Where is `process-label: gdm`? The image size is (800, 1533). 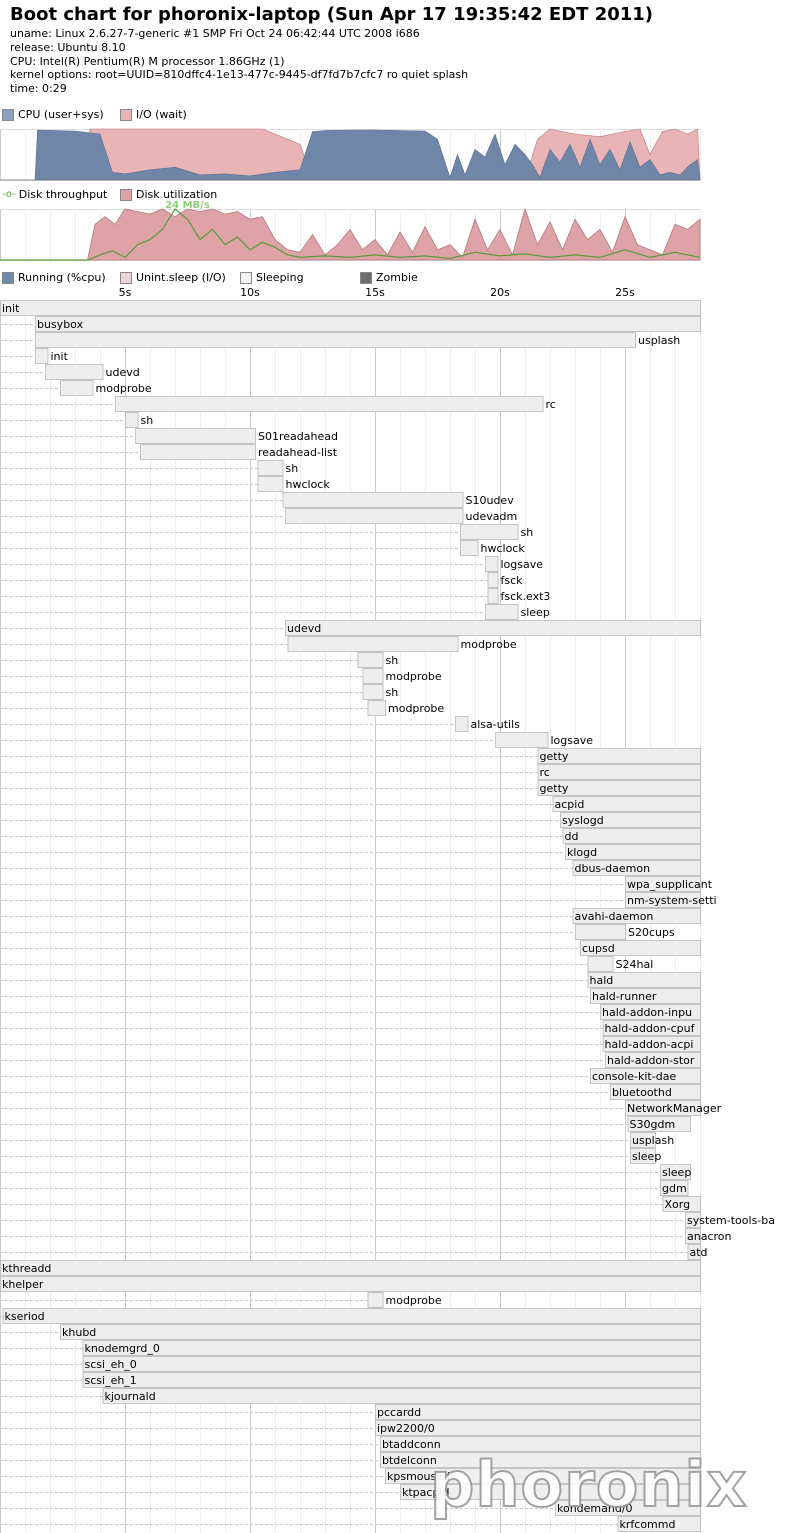 process-label: gdm is located at coordinates (674, 1188).